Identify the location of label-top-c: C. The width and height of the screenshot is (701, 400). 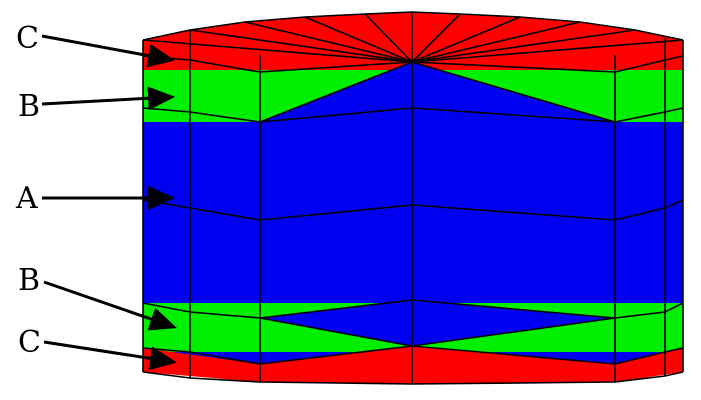
(27, 38).